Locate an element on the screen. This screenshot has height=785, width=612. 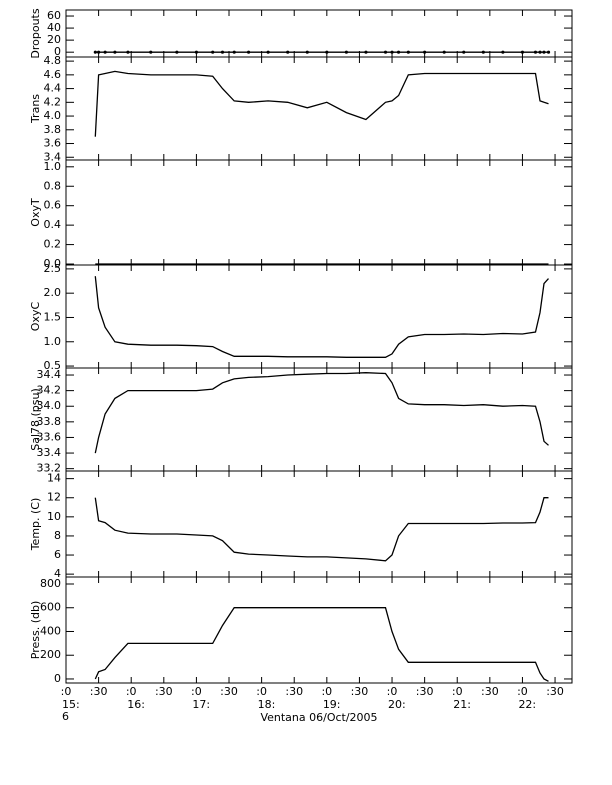
y-tick-label: 2.5 is located at coordinates (53, 268).